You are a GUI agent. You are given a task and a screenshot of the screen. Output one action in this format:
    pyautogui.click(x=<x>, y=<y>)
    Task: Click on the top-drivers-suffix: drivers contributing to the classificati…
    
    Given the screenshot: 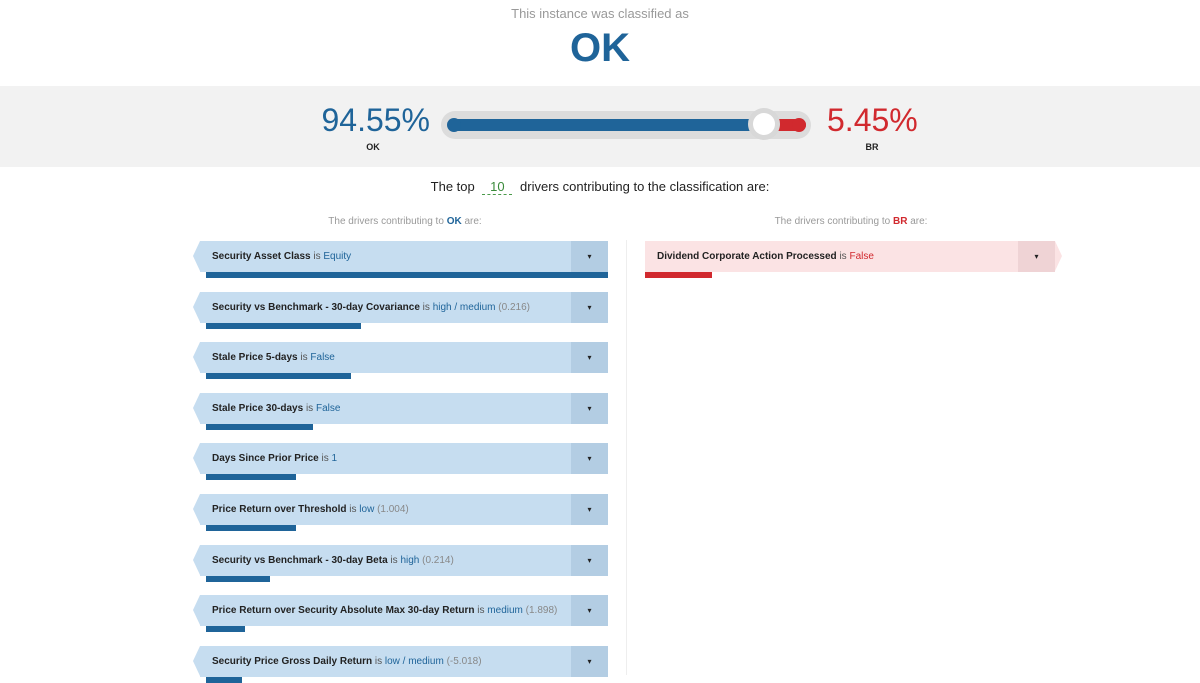 What is the action you would take?
    pyautogui.click(x=645, y=186)
    